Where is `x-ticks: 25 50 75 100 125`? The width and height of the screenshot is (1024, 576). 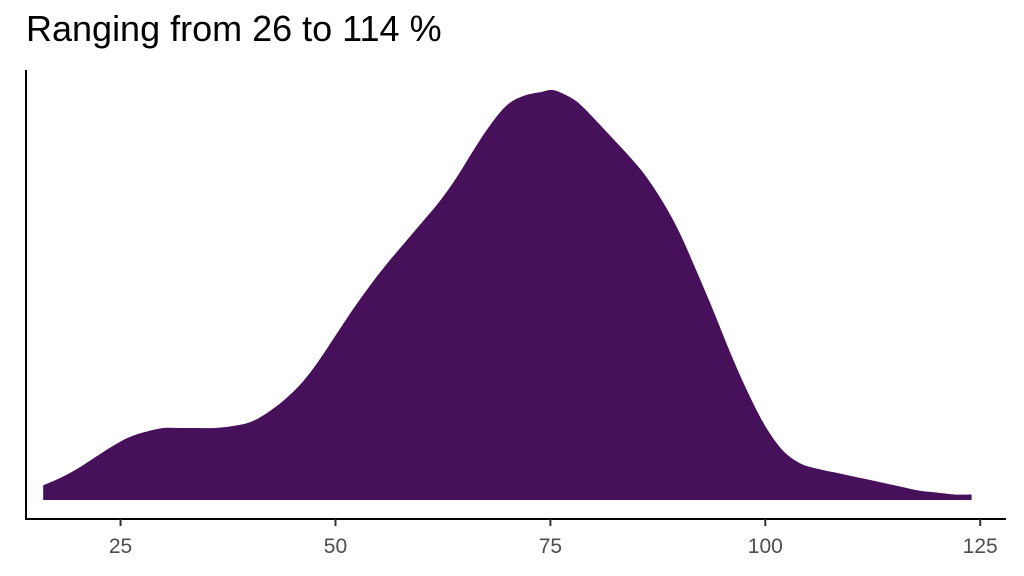 x-ticks: 25 50 75 100 125 is located at coordinates (553, 538).